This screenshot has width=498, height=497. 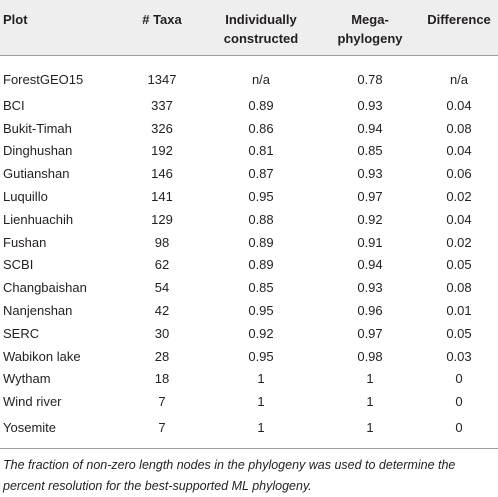 What do you see at coordinates (45, 288) in the screenshot?
I see `cell-plot: Changbaishan` at bounding box center [45, 288].